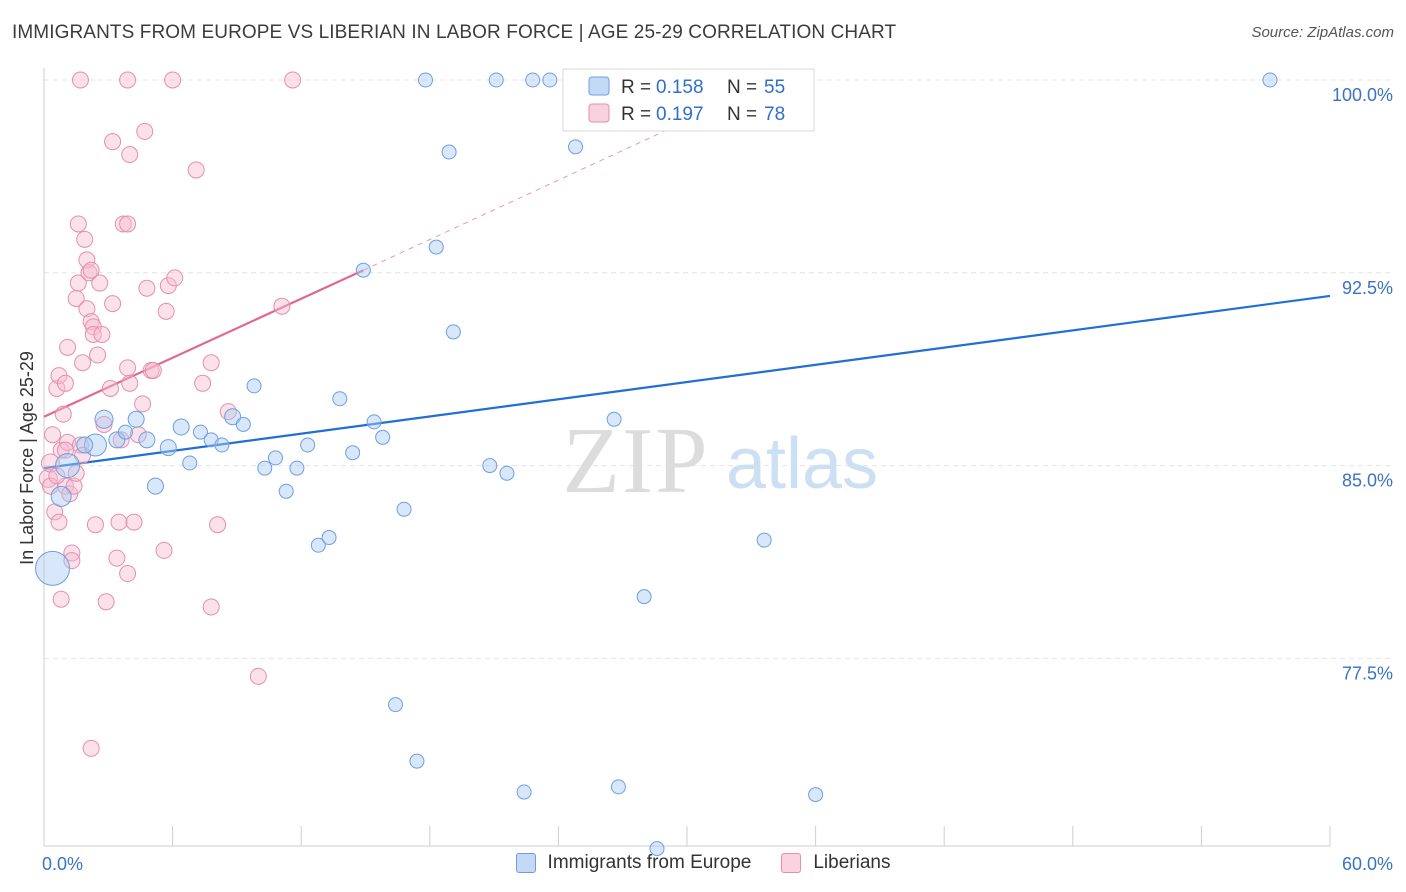  I want to click on x-tick-labels: 0.0% 60.0%, so click(717, 864).